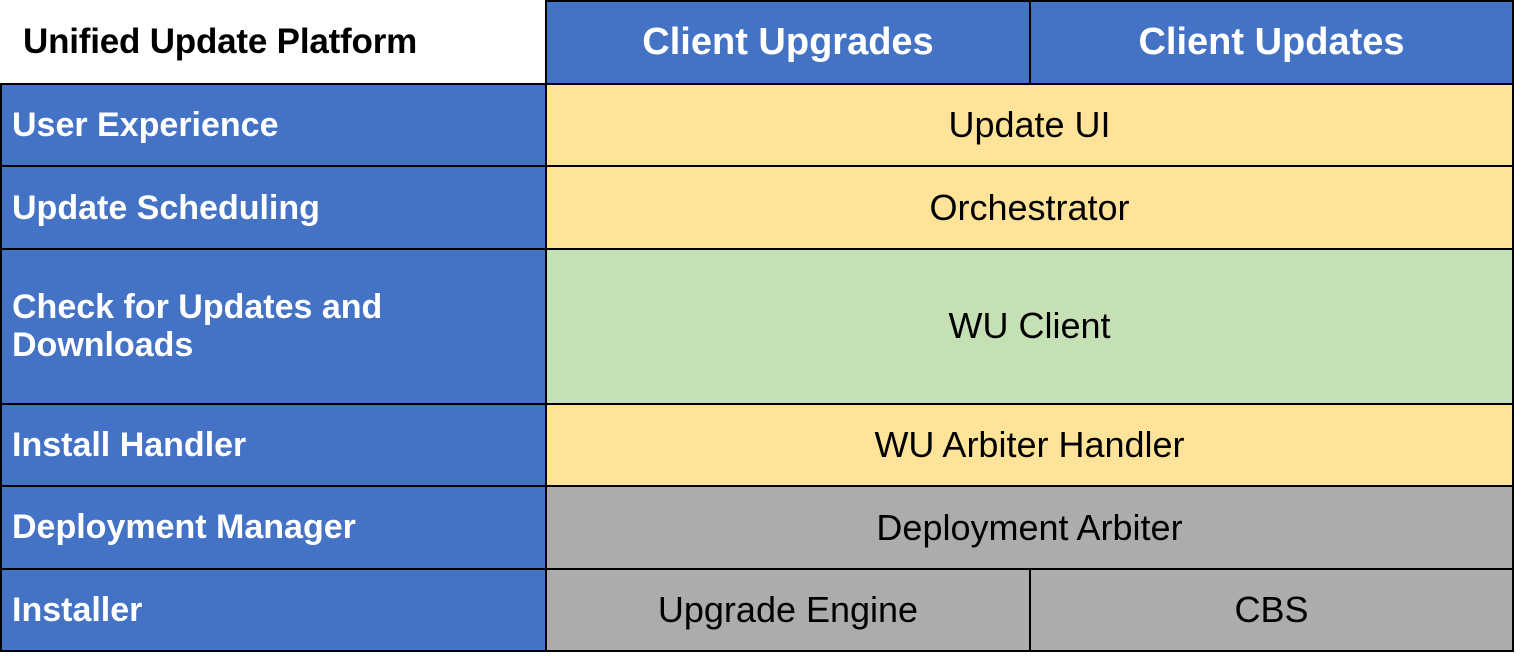 This screenshot has height=656, width=1522. I want to click on component-cell: Update UI, so click(1029, 125).